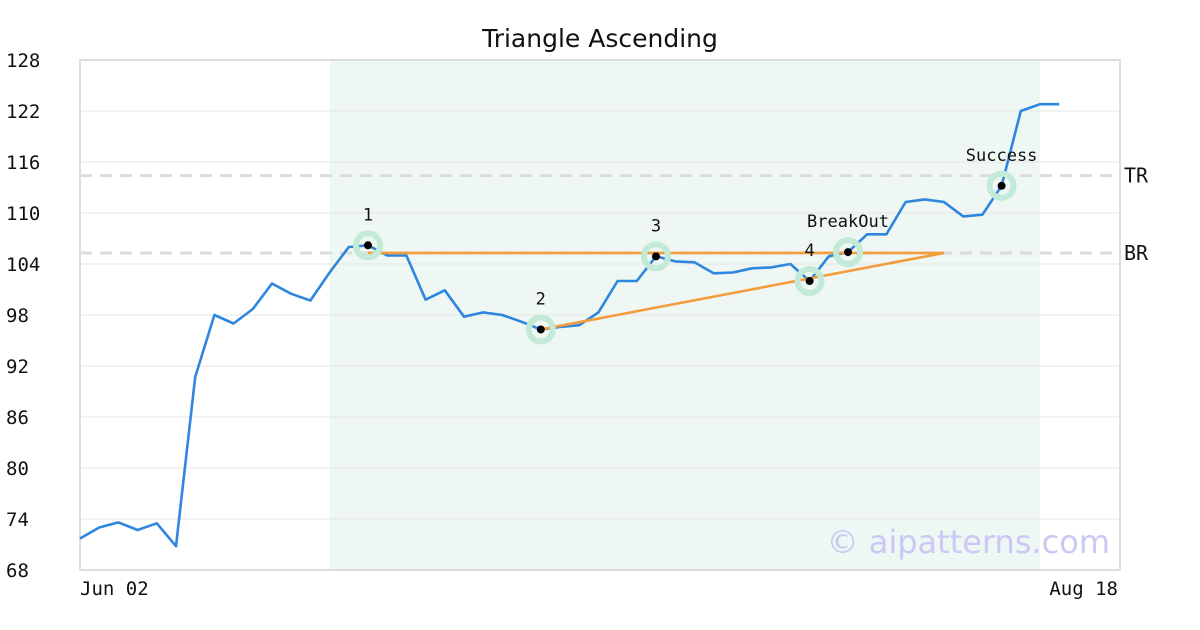 This screenshot has height=630, width=1200. Describe the element at coordinates (541, 299) in the screenshot. I see `point-label-2: 2` at that location.